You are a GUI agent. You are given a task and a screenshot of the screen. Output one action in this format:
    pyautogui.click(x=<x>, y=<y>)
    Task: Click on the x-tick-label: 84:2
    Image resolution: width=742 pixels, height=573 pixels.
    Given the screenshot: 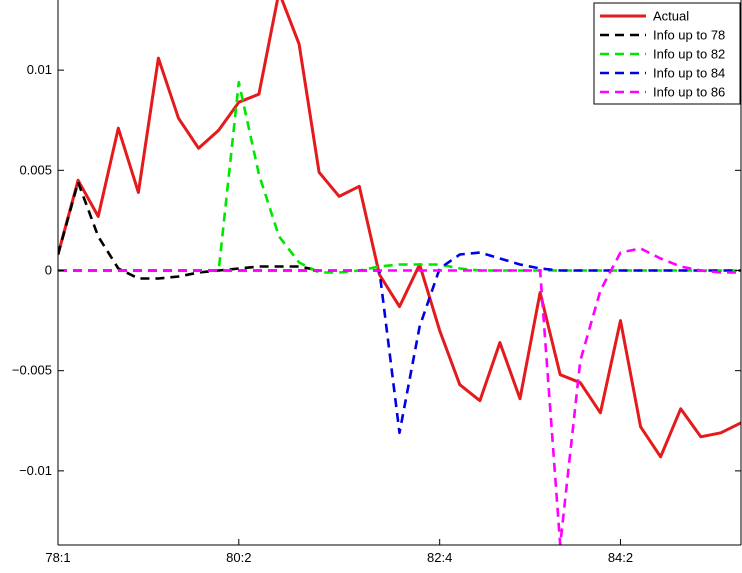 What is the action you would take?
    pyautogui.click(x=620, y=557)
    